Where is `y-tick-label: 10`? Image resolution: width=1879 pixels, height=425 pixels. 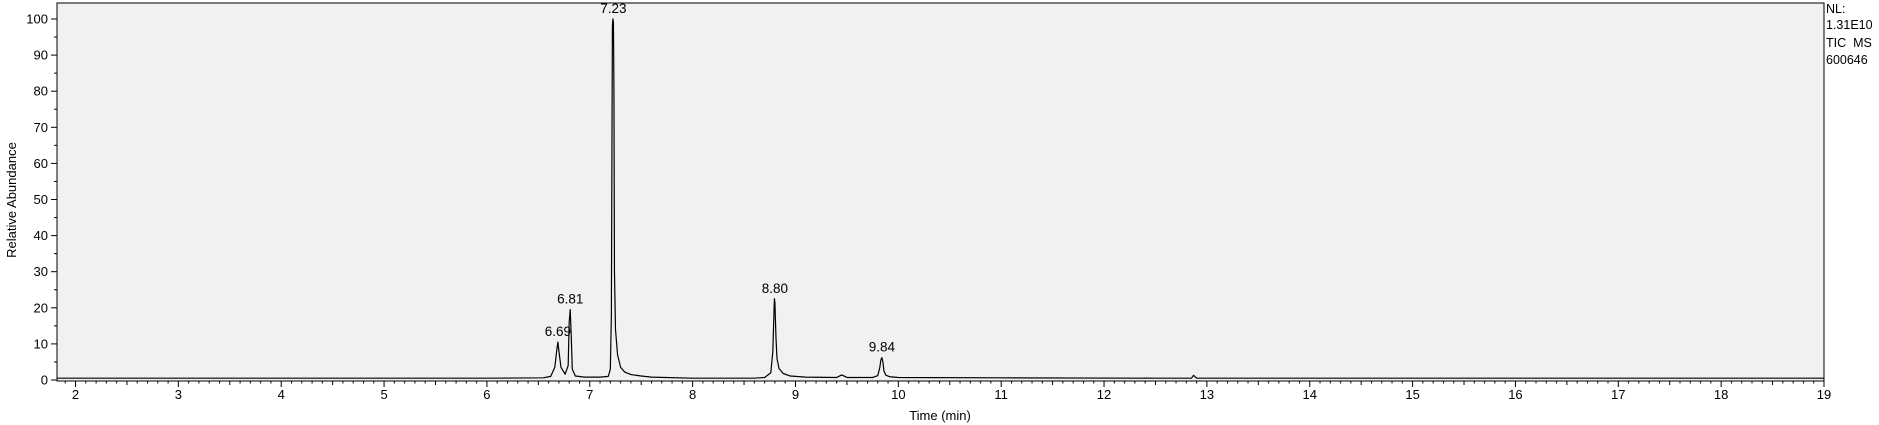 y-tick-label: 10 is located at coordinates (41, 343).